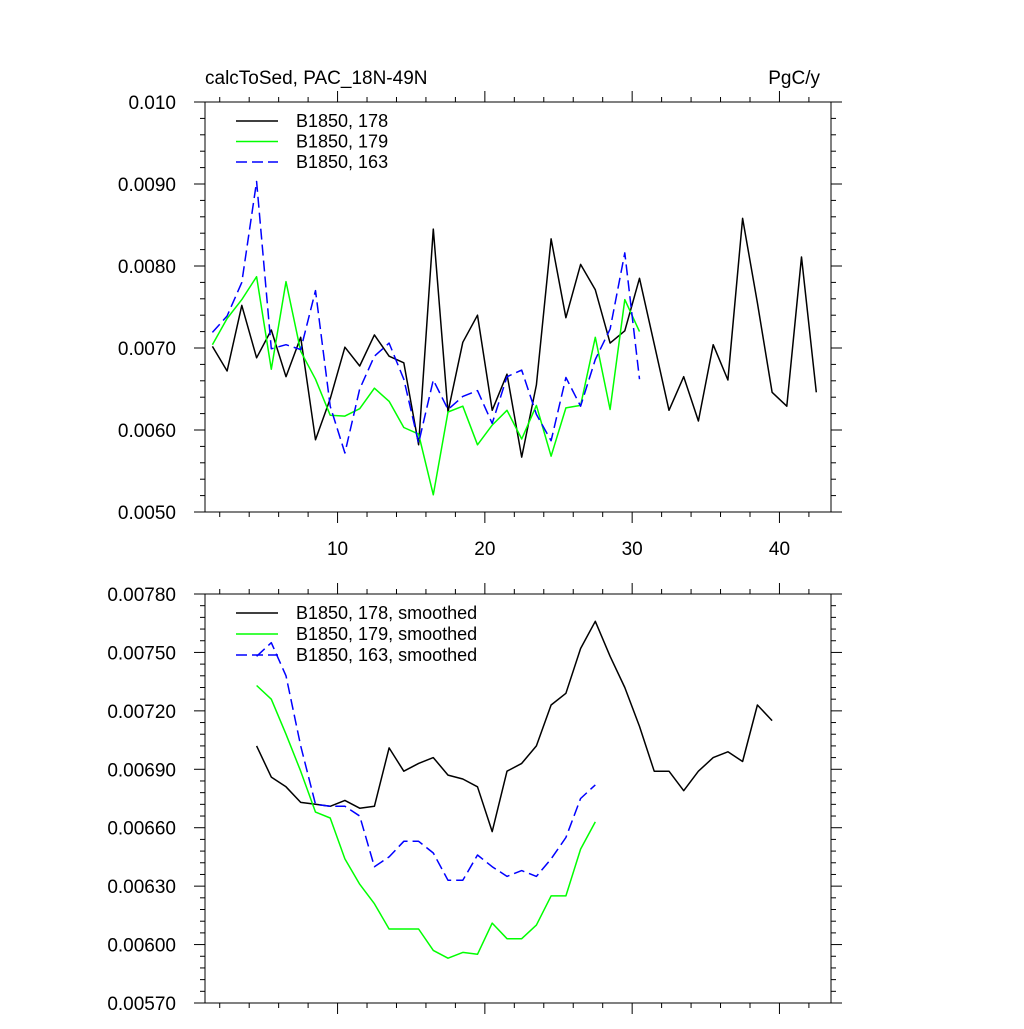  What do you see at coordinates (386, 613) in the screenshot?
I see `legend-label-1: B1850, 178, smoothed` at bounding box center [386, 613].